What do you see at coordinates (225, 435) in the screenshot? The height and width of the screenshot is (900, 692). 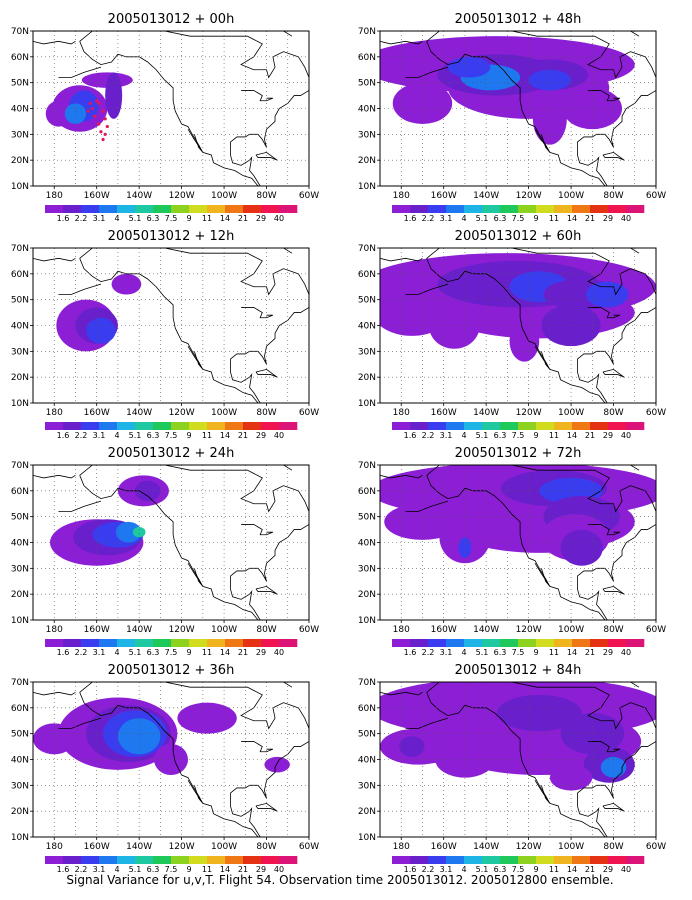 I see `colorbar-label: 14` at bounding box center [225, 435].